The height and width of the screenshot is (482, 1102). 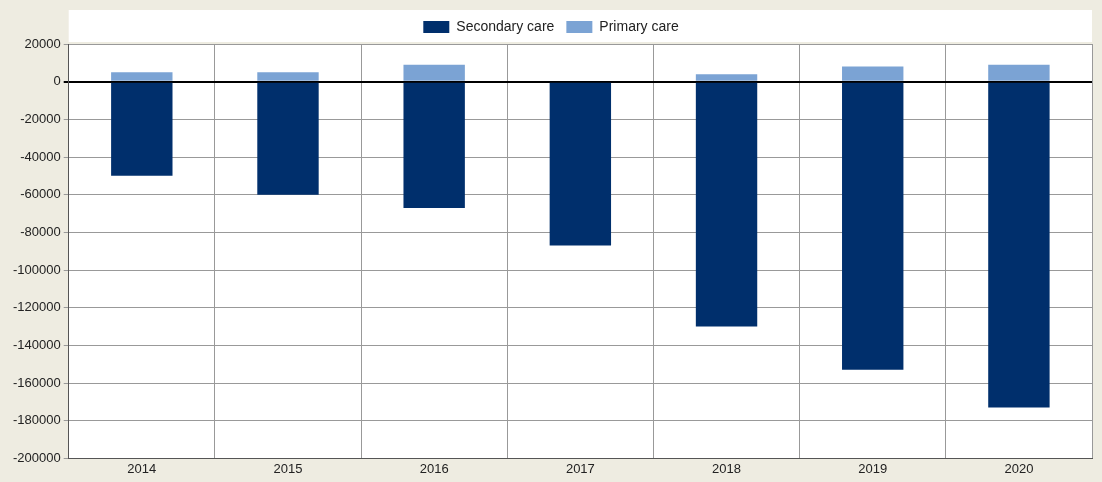 What do you see at coordinates (40, 156) in the screenshot?
I see `y-tick-label: -40000` at bounding box center [40, 156].